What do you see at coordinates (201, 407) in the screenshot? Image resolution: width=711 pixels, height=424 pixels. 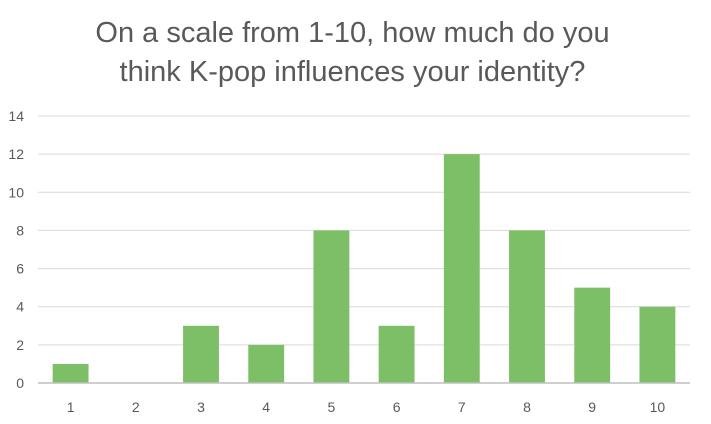 I see `x-tick-label: 3` at bounding box center [201, 407].